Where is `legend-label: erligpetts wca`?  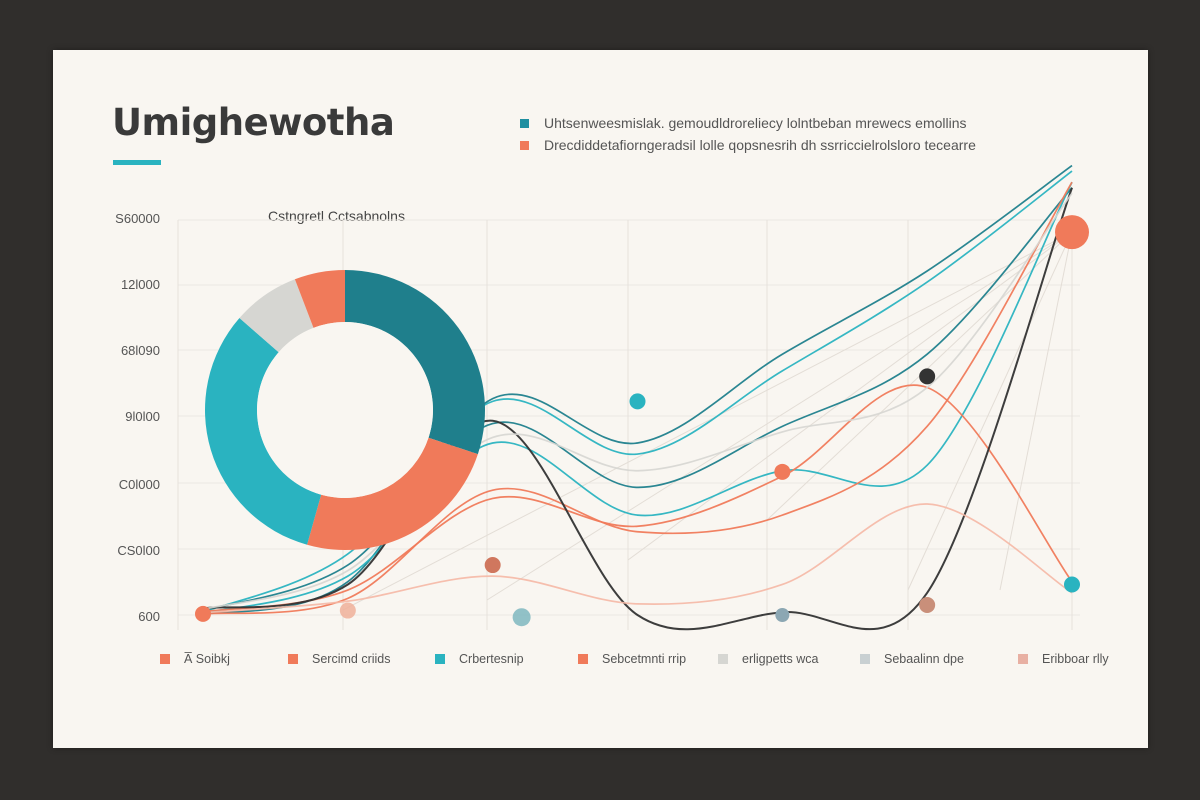 legend-label: erligpetts wca is located at coordinates (780, 659).